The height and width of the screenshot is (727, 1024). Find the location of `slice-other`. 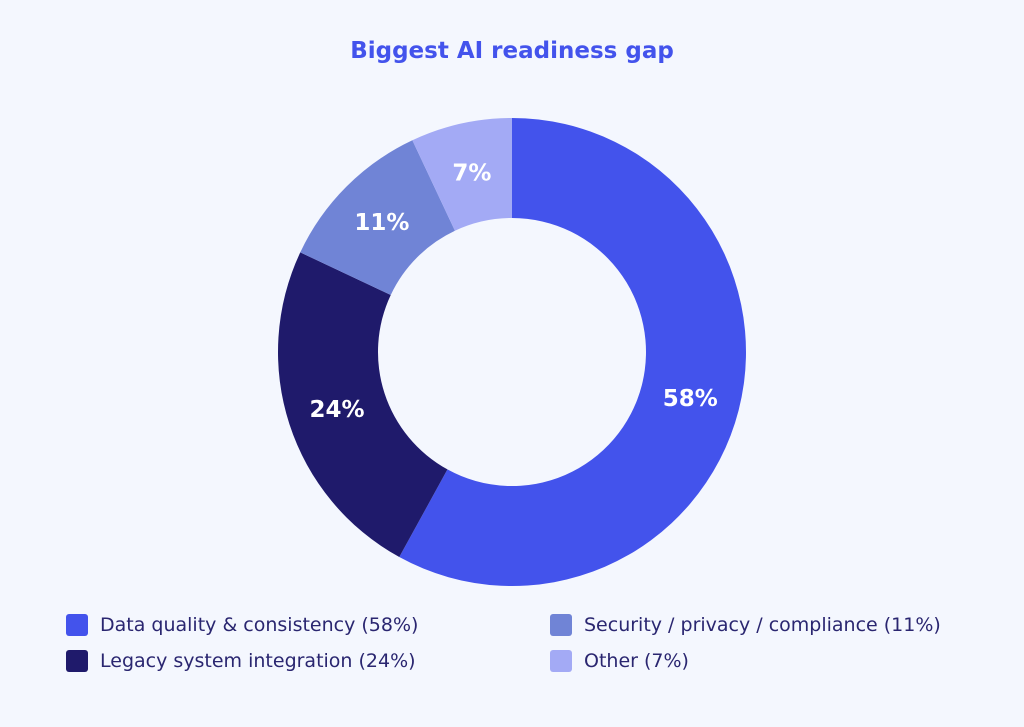

slice-other is located at coordinates (462, 174).